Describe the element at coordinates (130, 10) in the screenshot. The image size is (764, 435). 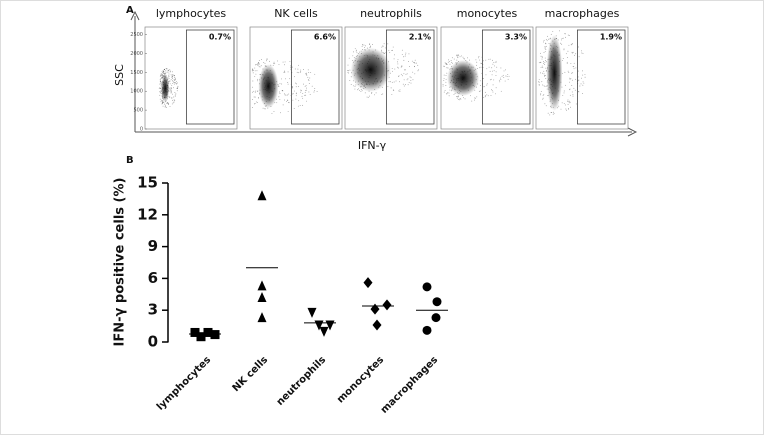
I see `panel-label: A` at that location.